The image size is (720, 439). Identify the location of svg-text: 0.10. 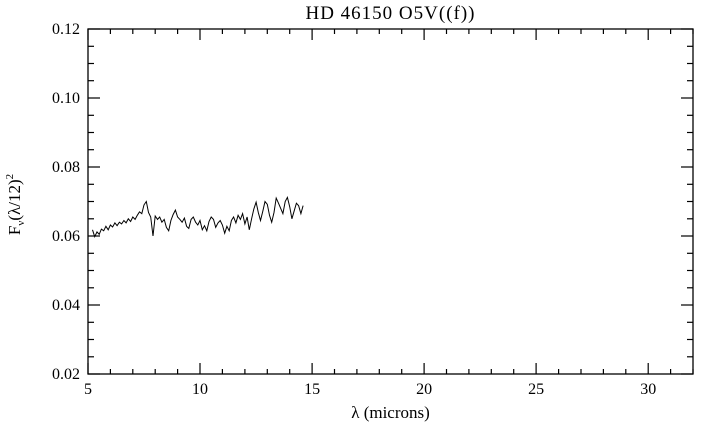
(66, 98).